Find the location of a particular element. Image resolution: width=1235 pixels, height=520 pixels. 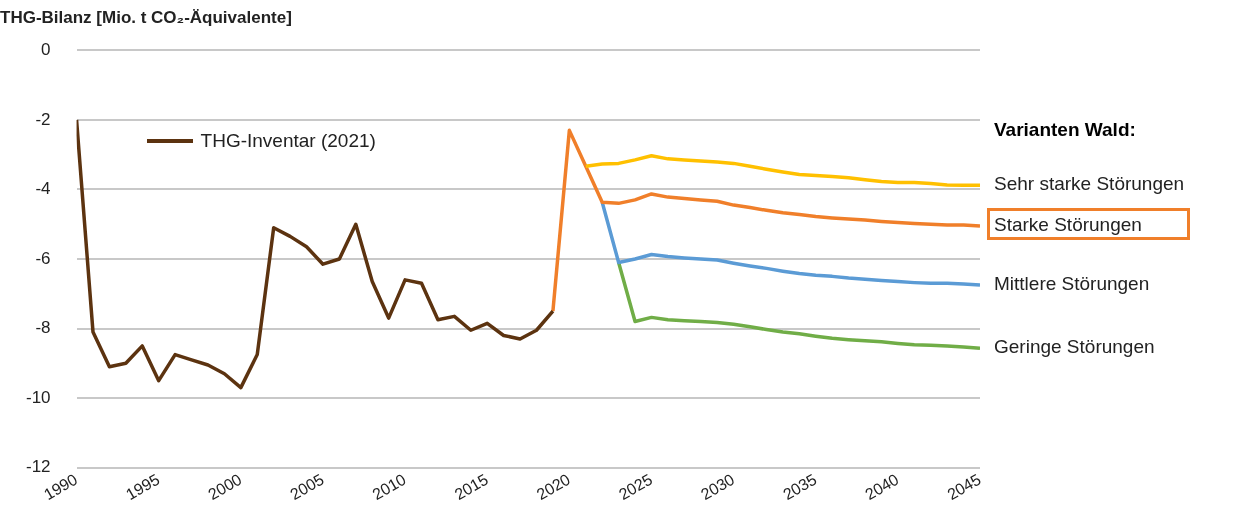

chart-title: THG-Bilanz [Mio. t CO₂-Äquivalente] is located at coordinates (146, 17).